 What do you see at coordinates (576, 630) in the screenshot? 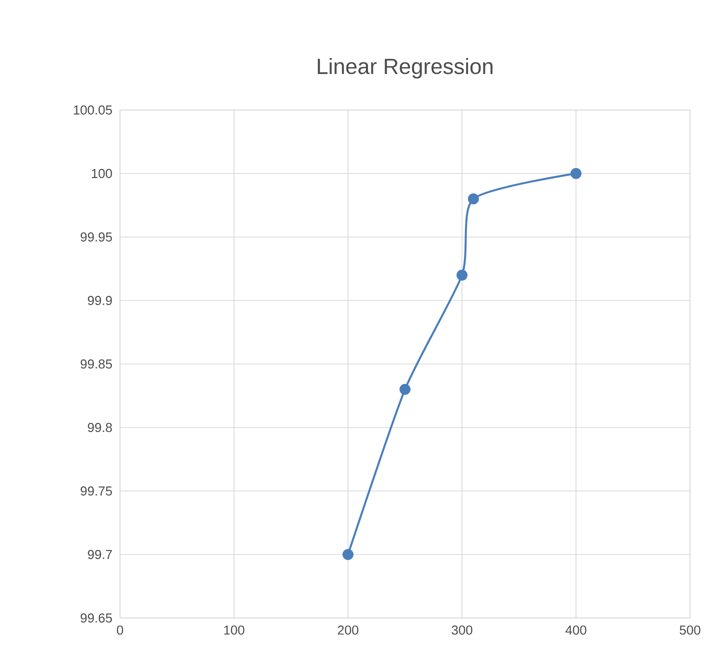
I see `x-tick-label: 400` at bounding box center [576, 630].